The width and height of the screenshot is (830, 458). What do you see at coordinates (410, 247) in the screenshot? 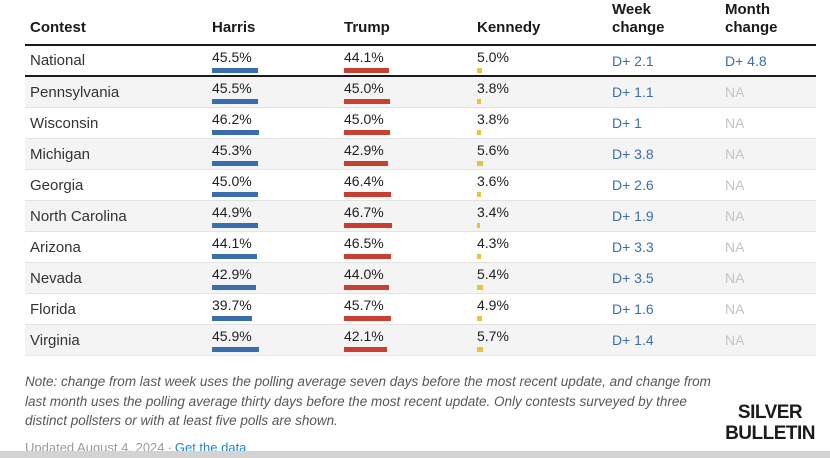
I see `trump-cell: 46.5%` at bounding box center [410, 247].